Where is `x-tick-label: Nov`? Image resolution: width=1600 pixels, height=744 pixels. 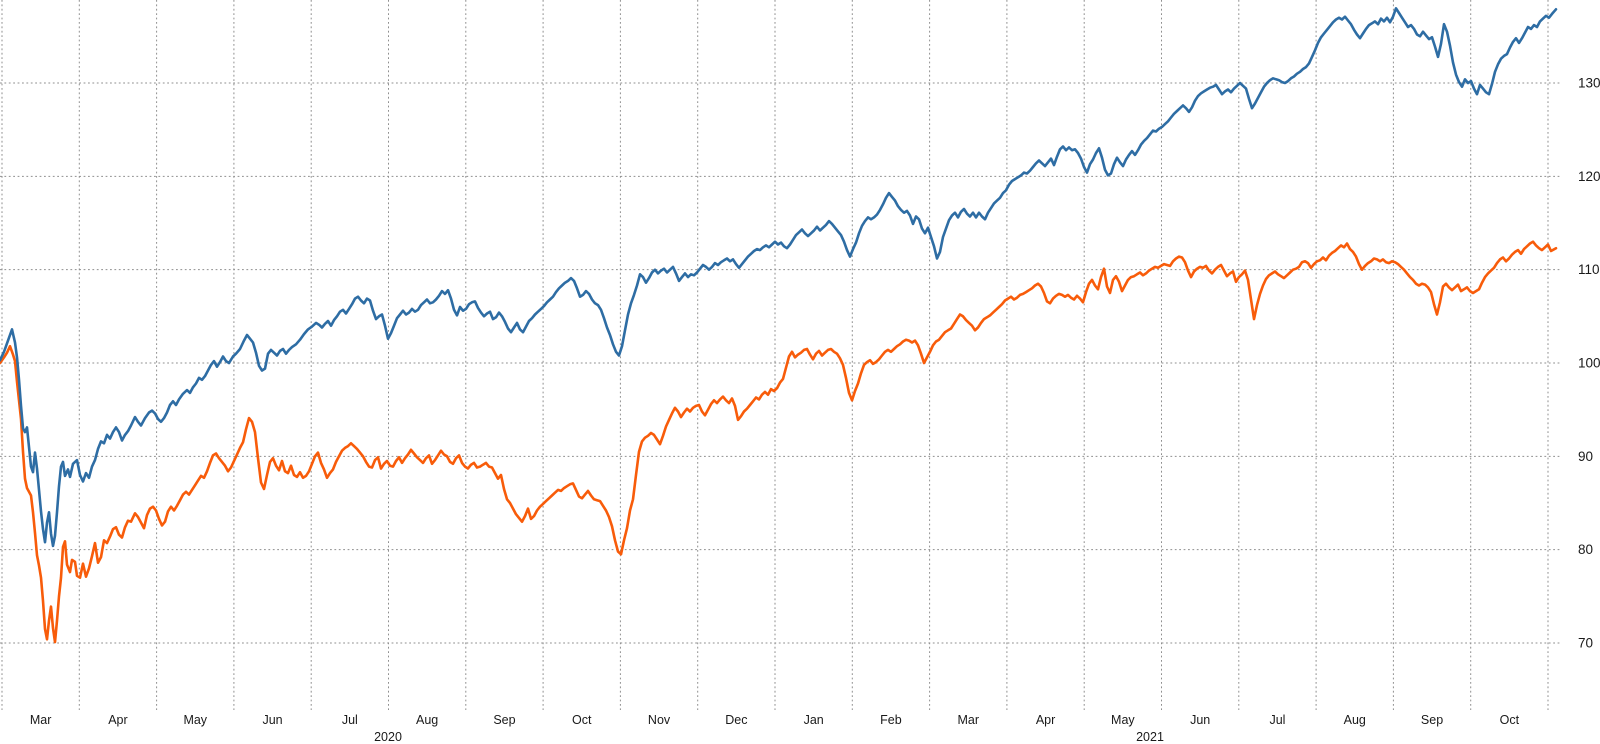
x-tick-label: Nov is located at coordinates (659, 720).